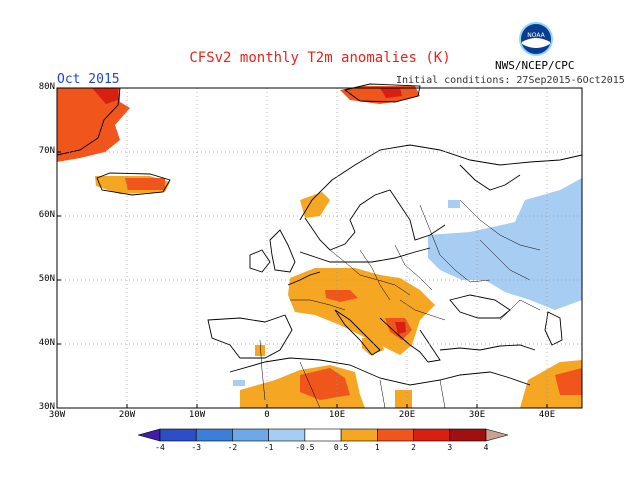  I want to click on anomaly-balkans-core, so click(400, 328).